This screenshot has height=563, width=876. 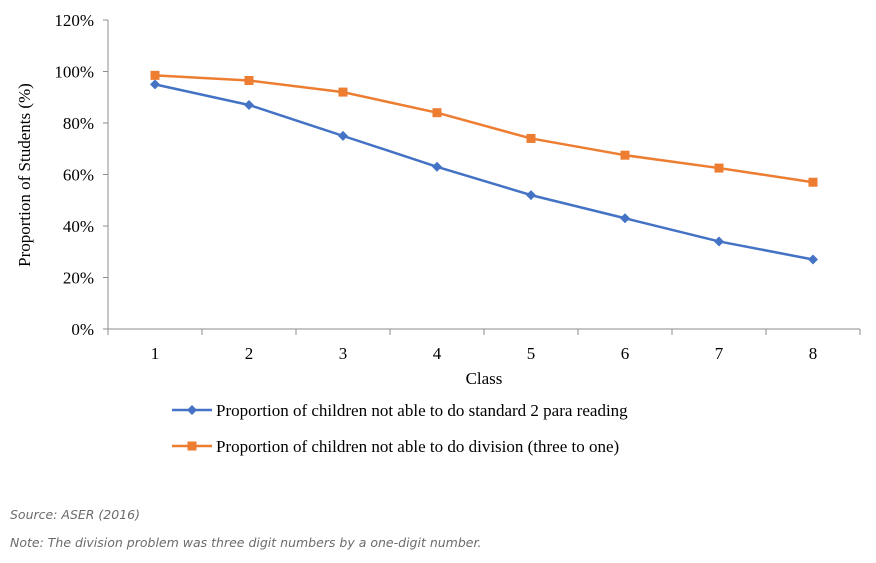 I want to click on y-tick-label: 120%, so click(x=74, y=20).